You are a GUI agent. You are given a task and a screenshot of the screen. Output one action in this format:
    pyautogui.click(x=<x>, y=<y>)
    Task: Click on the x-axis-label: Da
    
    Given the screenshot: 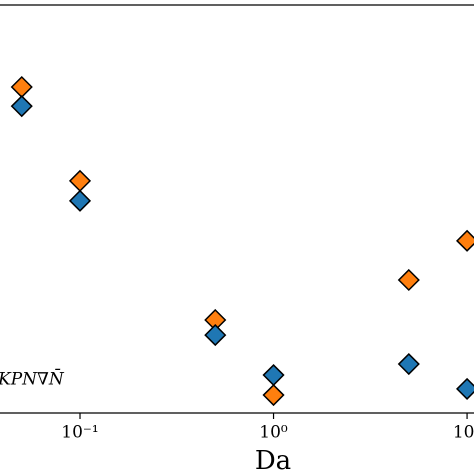 What is the action you would take?
    pyautogui.click(x=273, y=460)
    